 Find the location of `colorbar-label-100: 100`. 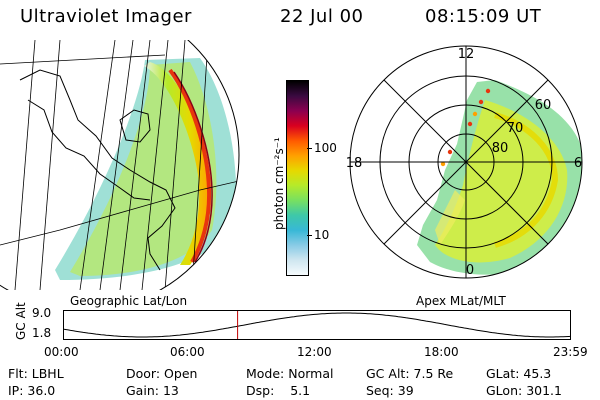

colorbar-label-100: 100 is located at coordinates (325, 148).